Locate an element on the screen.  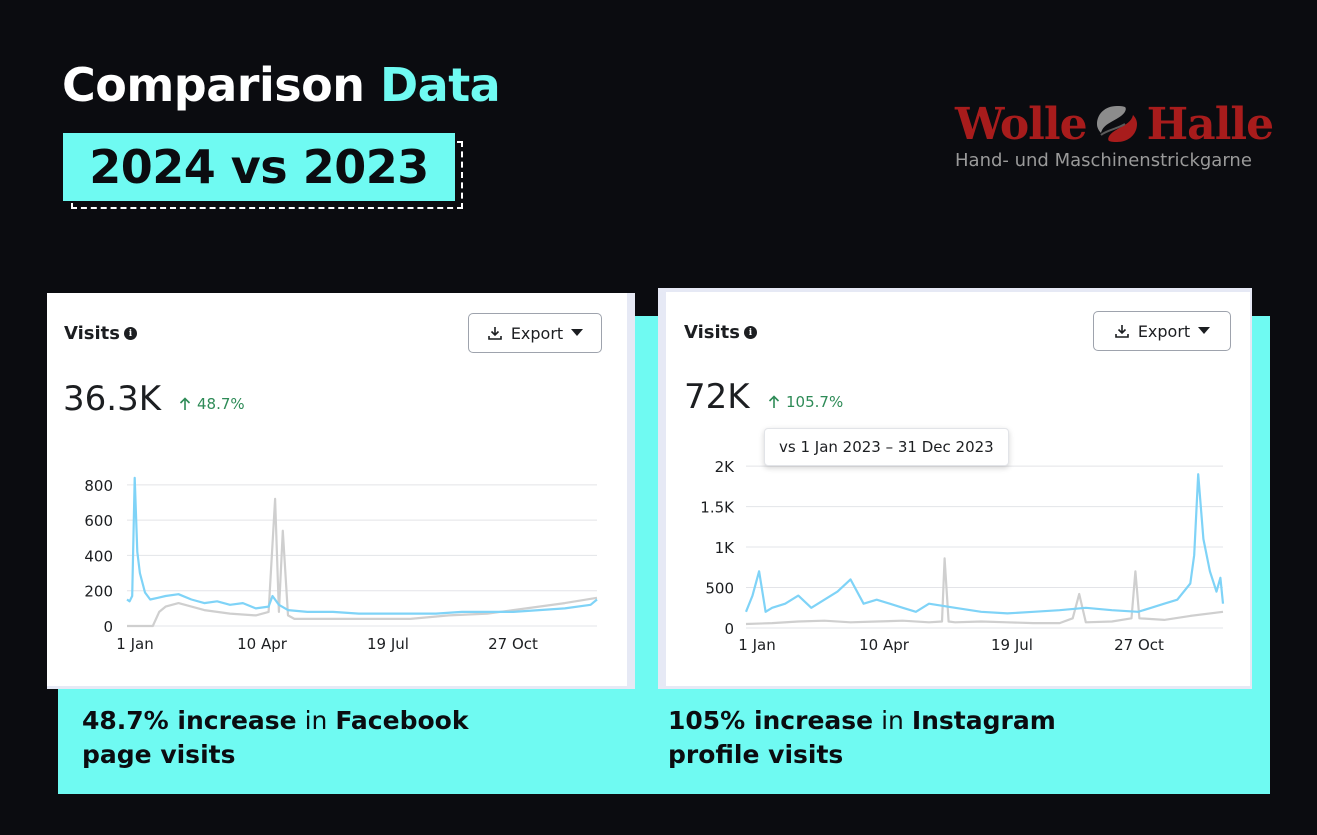
subtitle: 2024 vs 2023 is located at coordinates (259, 167).